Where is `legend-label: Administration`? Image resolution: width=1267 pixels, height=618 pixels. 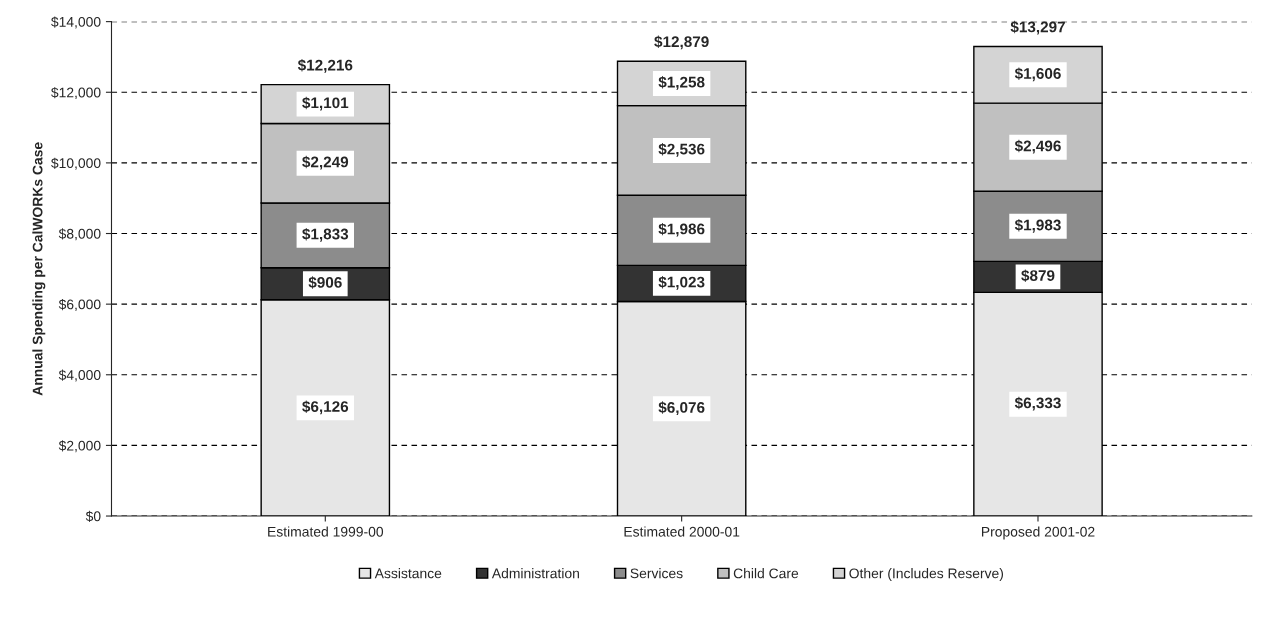
legend-label: Administration is located at coordinates (535, 573).